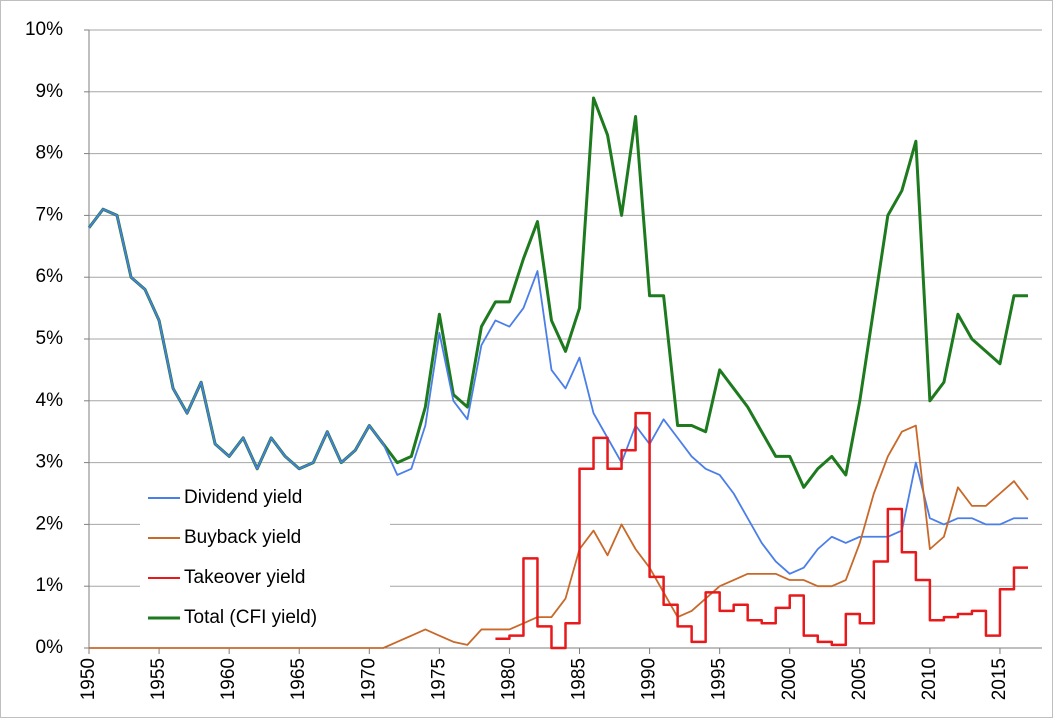  I want to click on y-tick-label: 2%, so click(50, 523).